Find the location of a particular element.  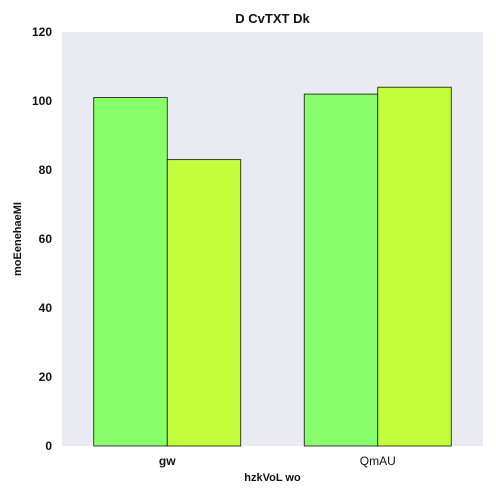

chart-title: D CvTXT Dk is located at coordinates (272, 18).